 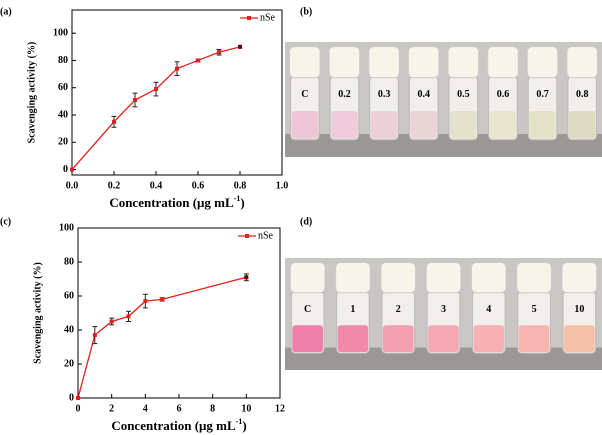 What do you see at coordinates (579, 309) in the screenshot?
I see `vial-label: 10` at bounding box center [579, 309].